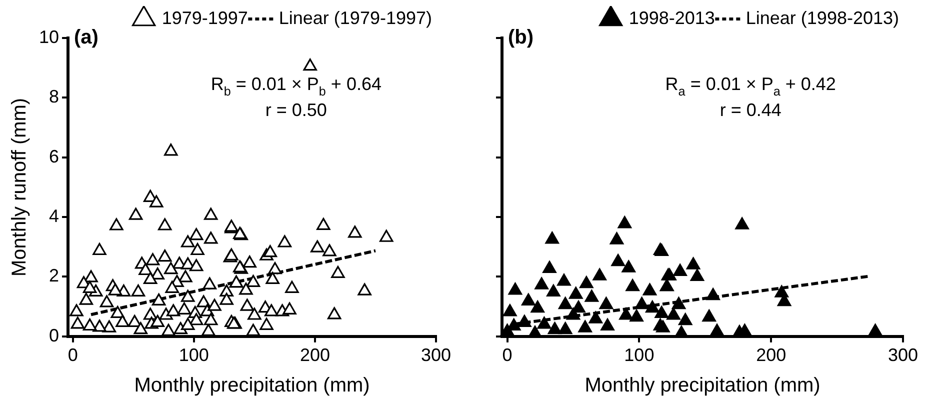  I want to click on annotation: r = 0.44, so click(751, 110).